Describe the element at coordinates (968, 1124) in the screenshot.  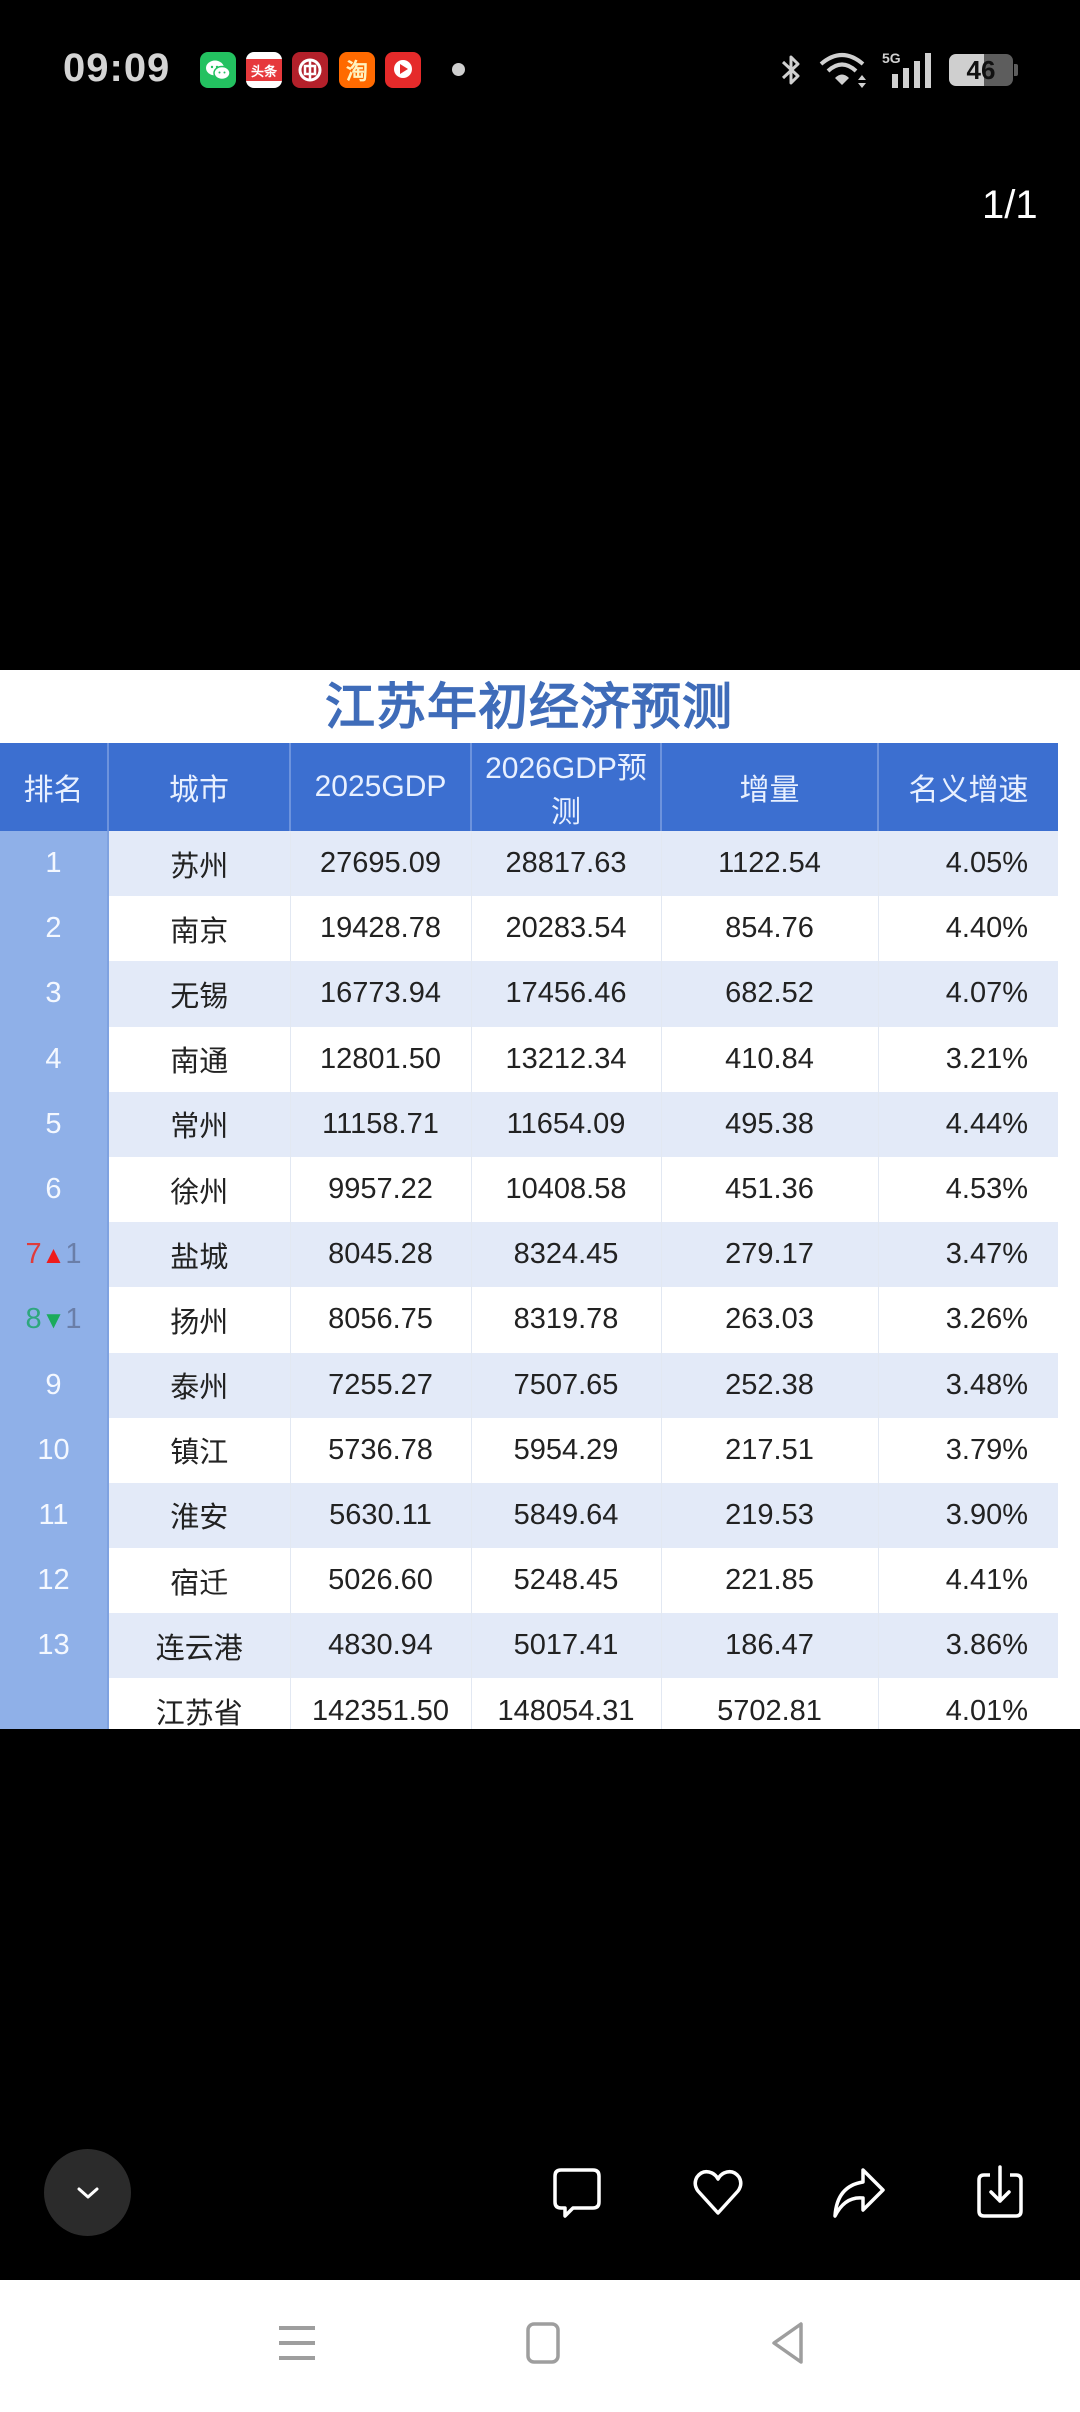
I see `growth-cell: 4.44%` at that location.